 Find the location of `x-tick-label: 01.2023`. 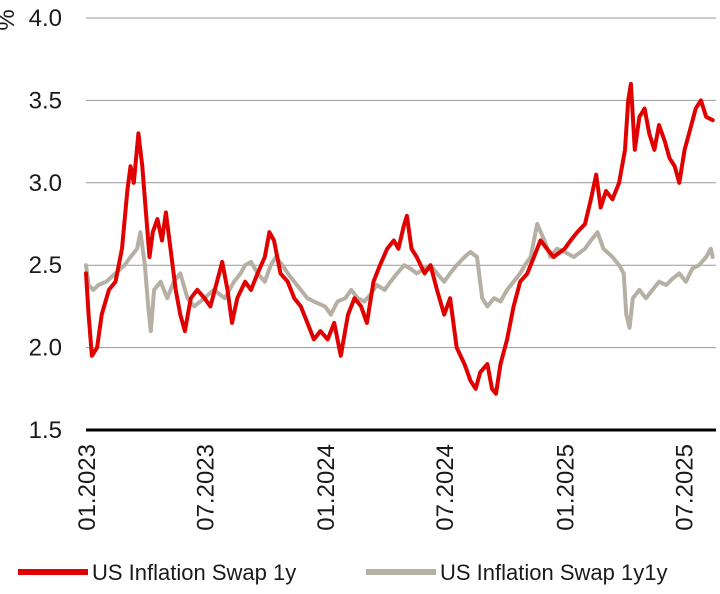

x-tick-label: 01.2023 is located at coordinates (87, 487).